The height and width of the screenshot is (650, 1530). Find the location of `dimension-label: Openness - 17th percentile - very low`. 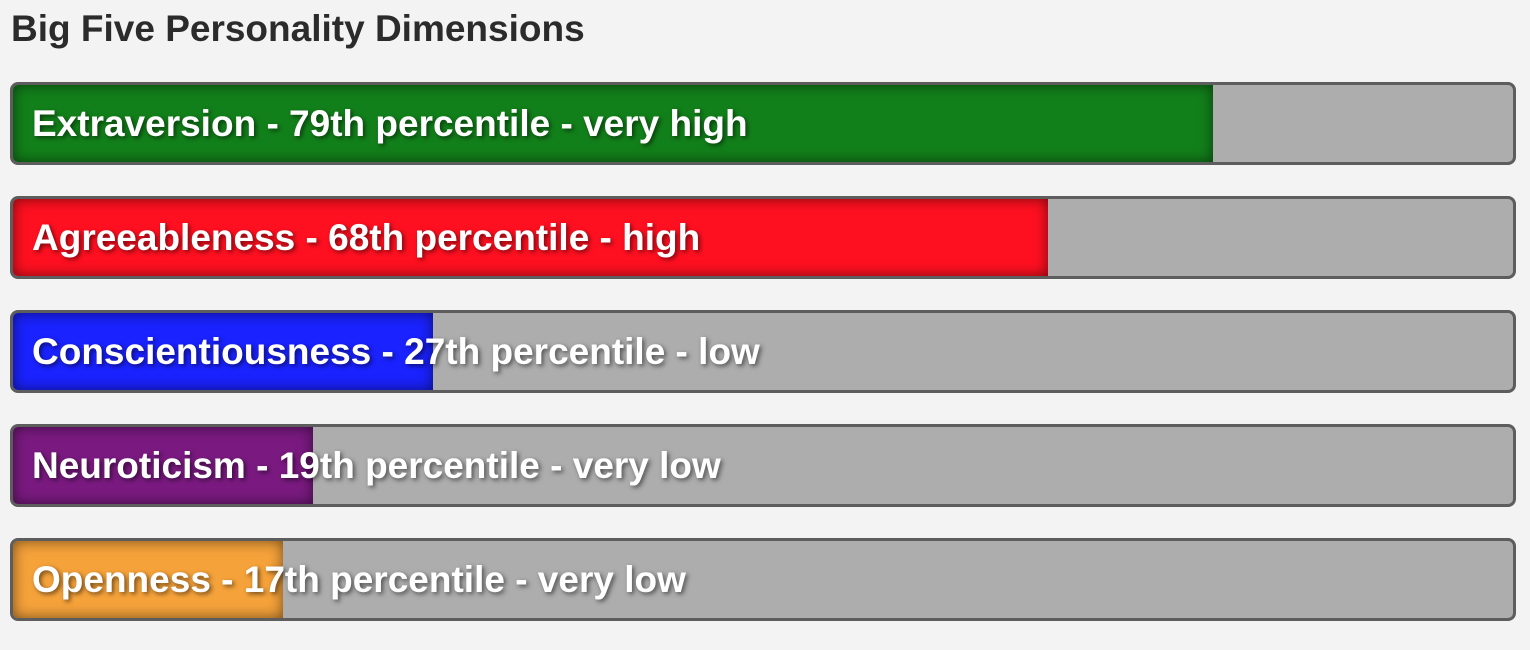

dimension-label: Openness - 17th percentile - very low is located at coordinates (359, 579).